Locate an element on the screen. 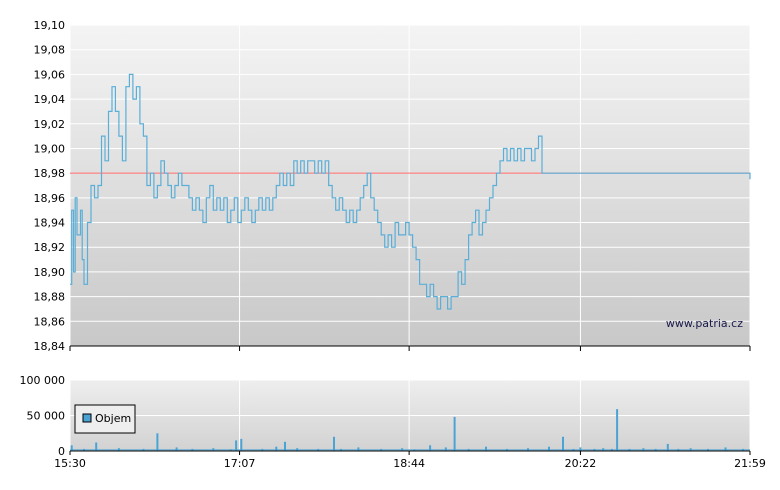  volume-x-tick-label: 18:44 is located at coordinates (409, 463).